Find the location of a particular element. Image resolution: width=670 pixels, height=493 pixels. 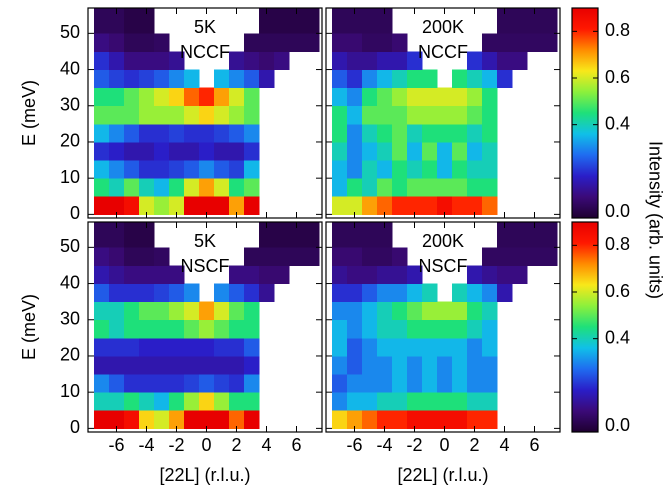

x-tick-label: -2 is located at coordinates (414, 445).